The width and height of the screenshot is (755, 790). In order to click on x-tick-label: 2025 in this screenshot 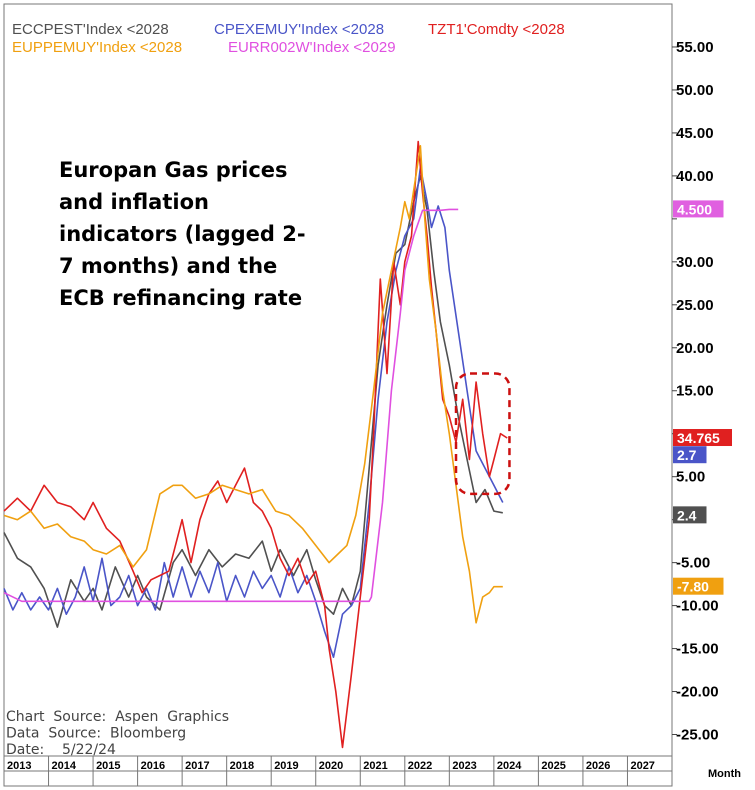, I will do `click(553, 766)`.